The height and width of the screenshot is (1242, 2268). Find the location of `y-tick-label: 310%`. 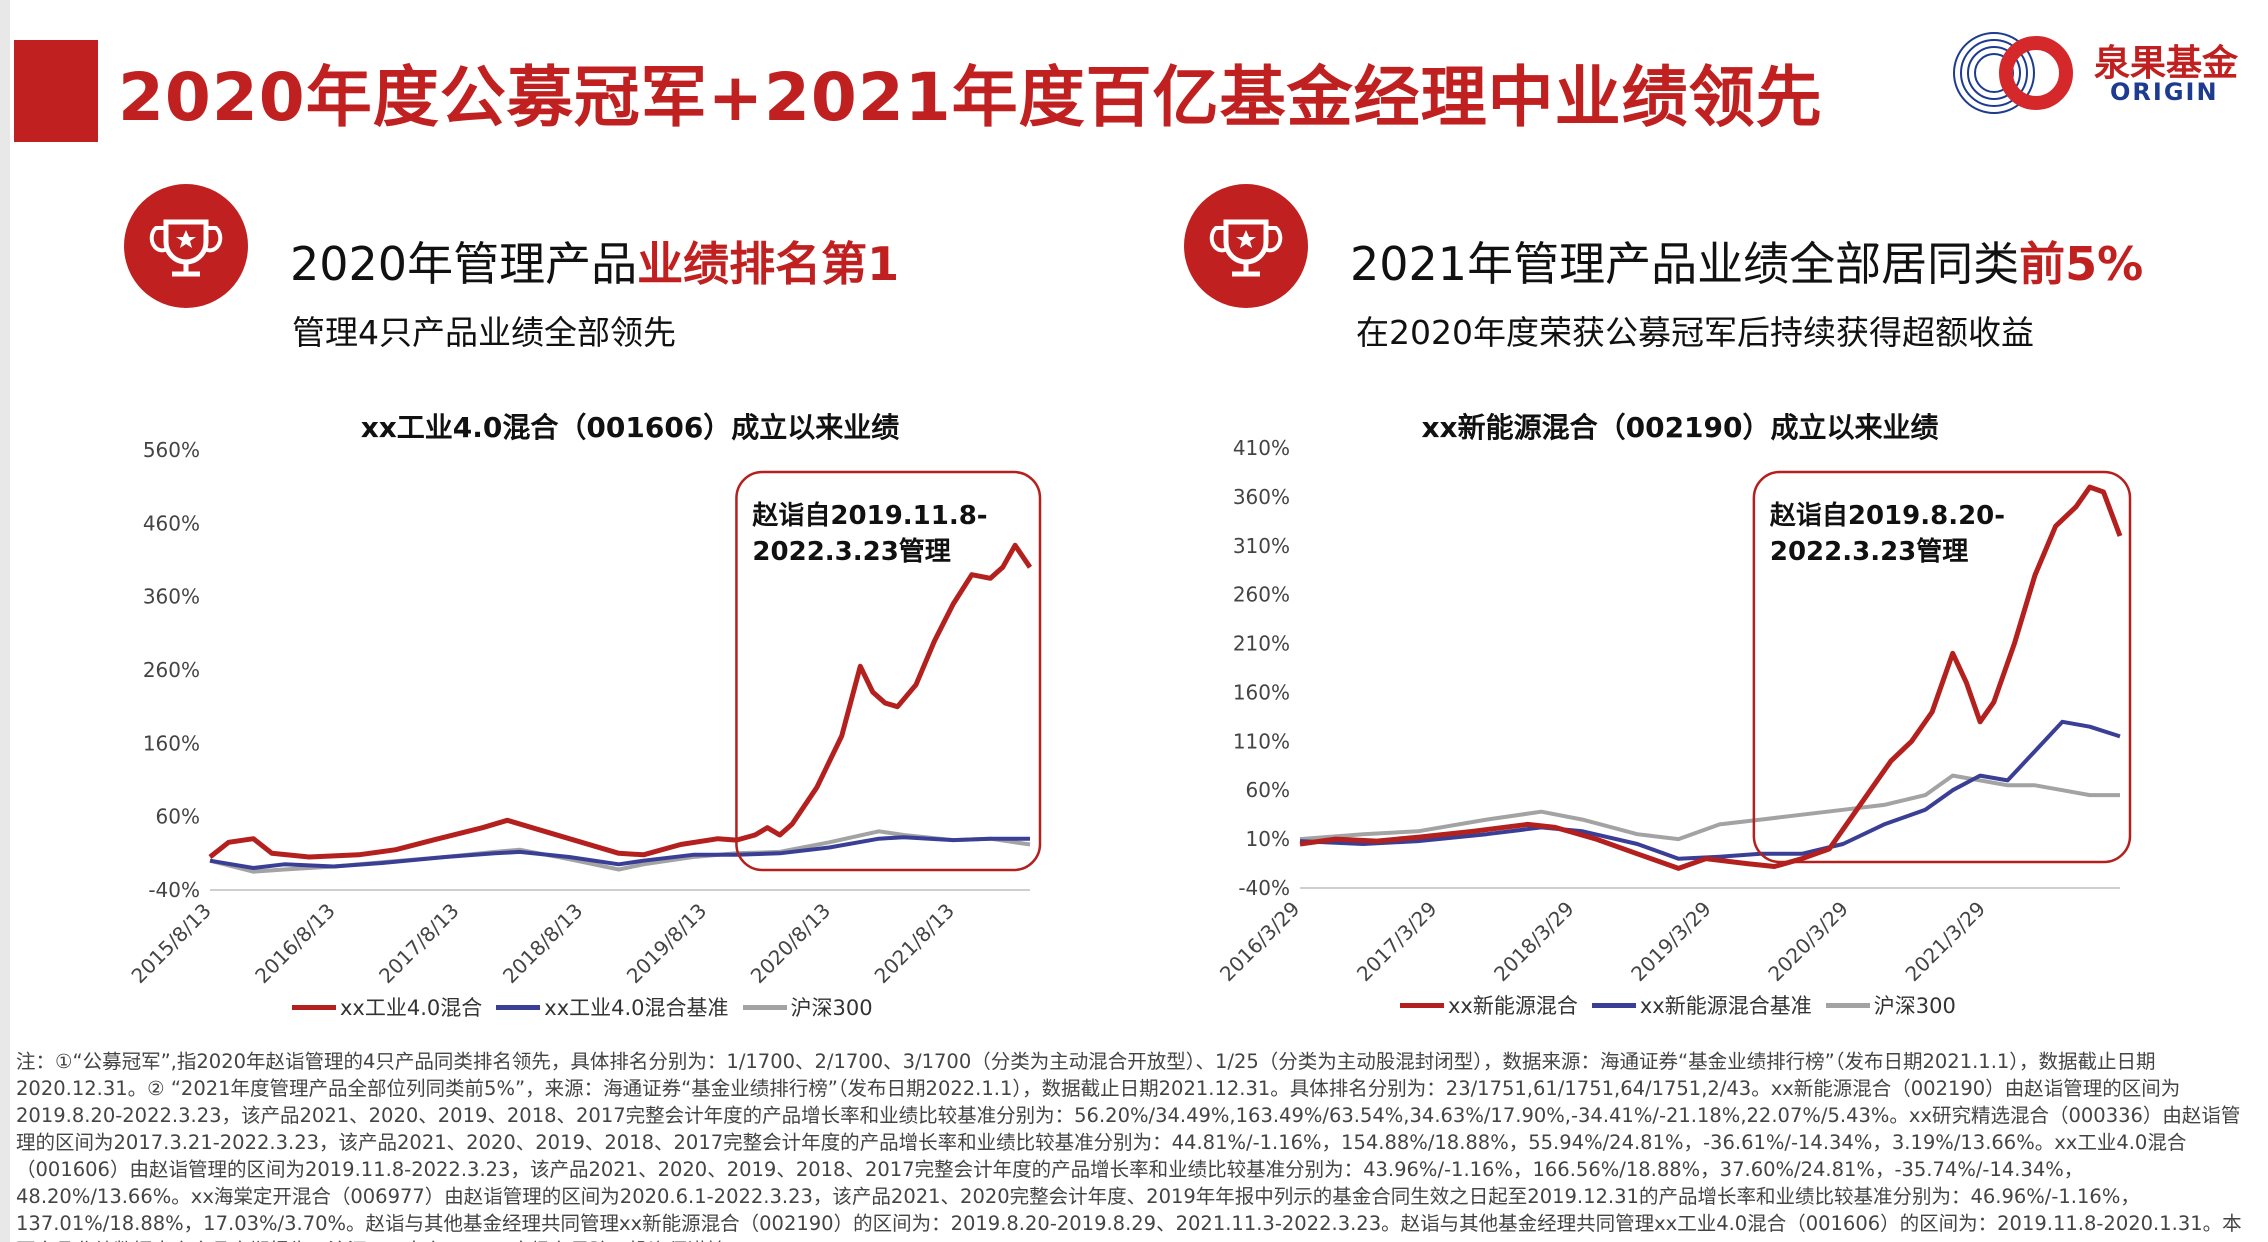

y-tick-label: 310% is located at coordinates (1261, 546).